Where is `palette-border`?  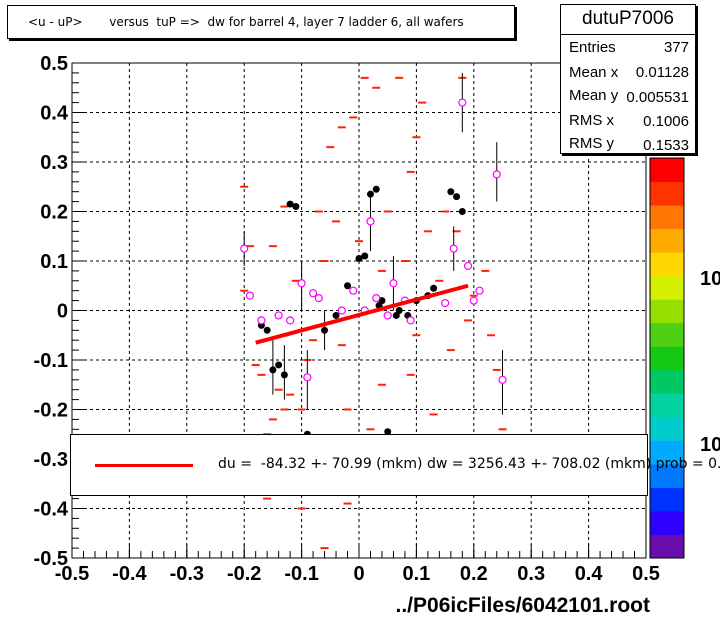 palette-border is located at coordinates (667, 358).